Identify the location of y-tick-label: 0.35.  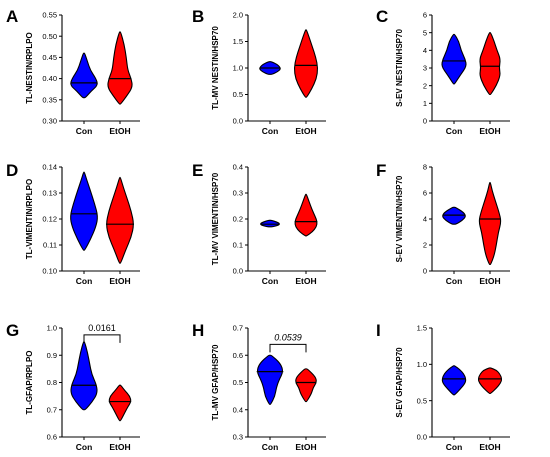
(49, 99).